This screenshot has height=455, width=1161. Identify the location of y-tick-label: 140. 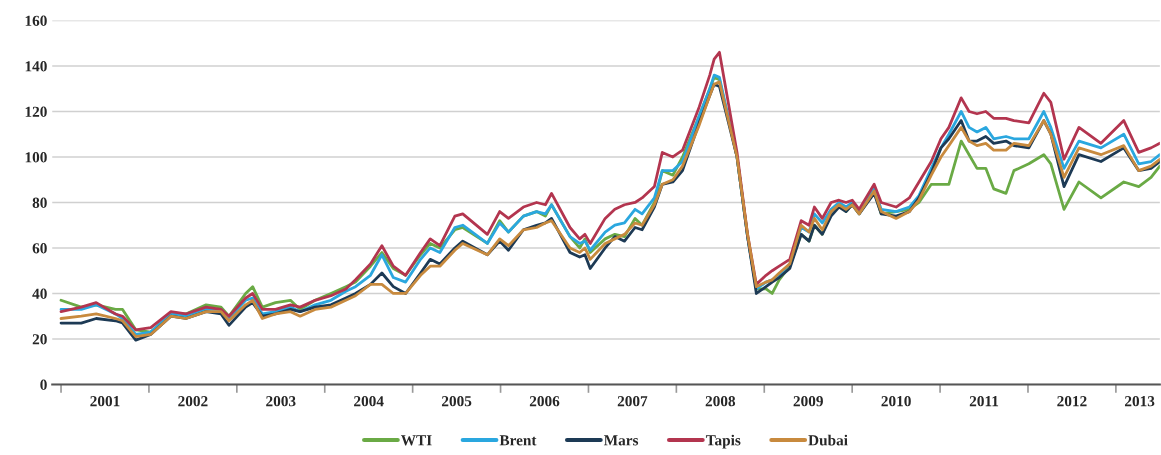
(36, 66).